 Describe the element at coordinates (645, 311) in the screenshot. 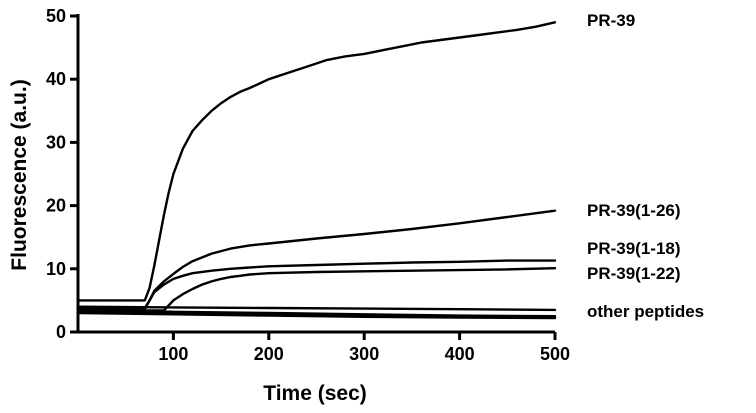

I see `series-label-other-peptides: other peptides` at that location.